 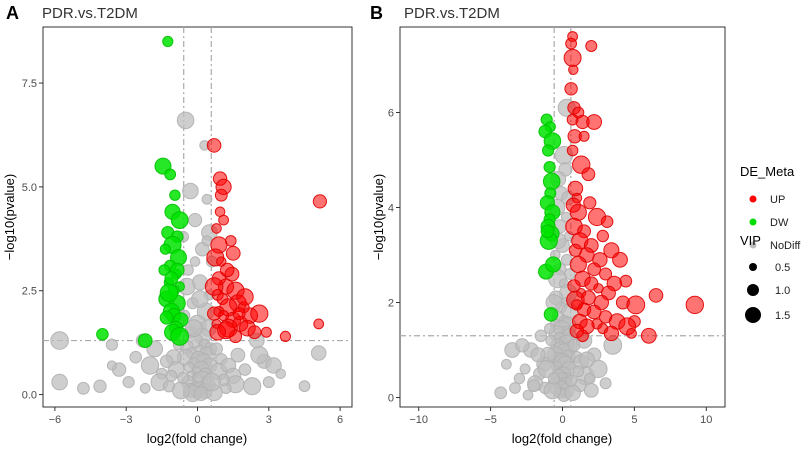 What do you see at coordinates (785, 246) in the screenshot?
I see `legend-label-nodiff: NoDiff` at bounding box center [785, 246].